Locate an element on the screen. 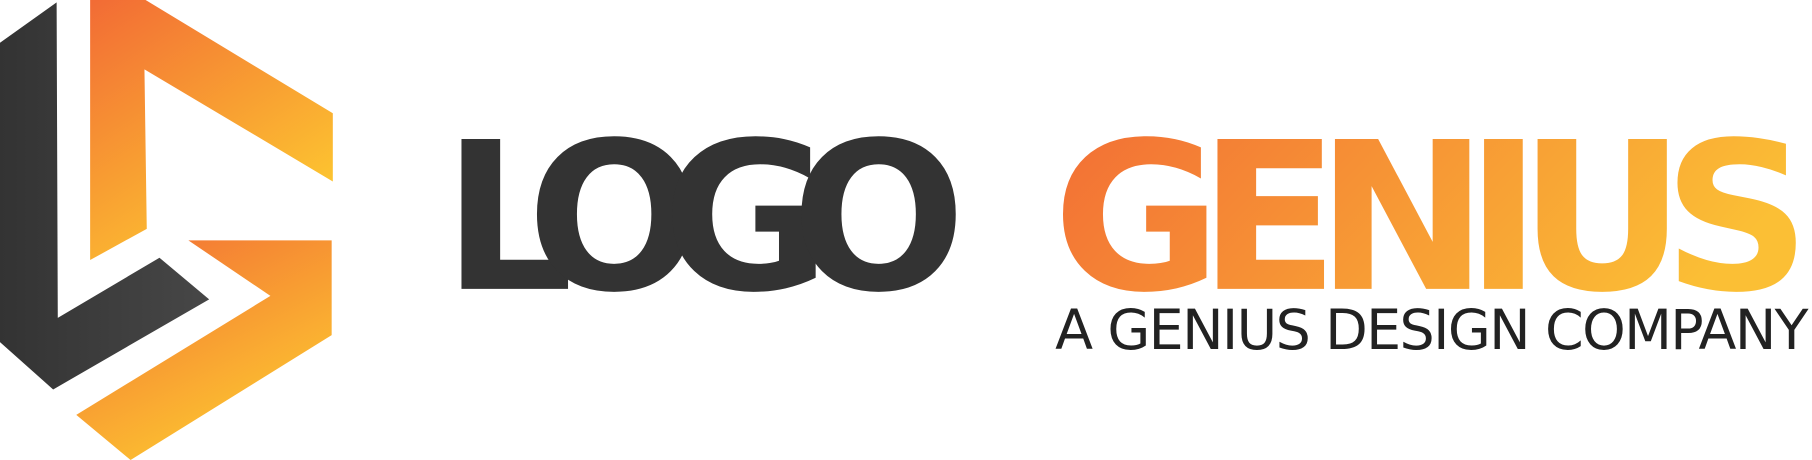 This screenshot has width=1812, height=460. icon-bottom-part is located at coordinates (204, 350).